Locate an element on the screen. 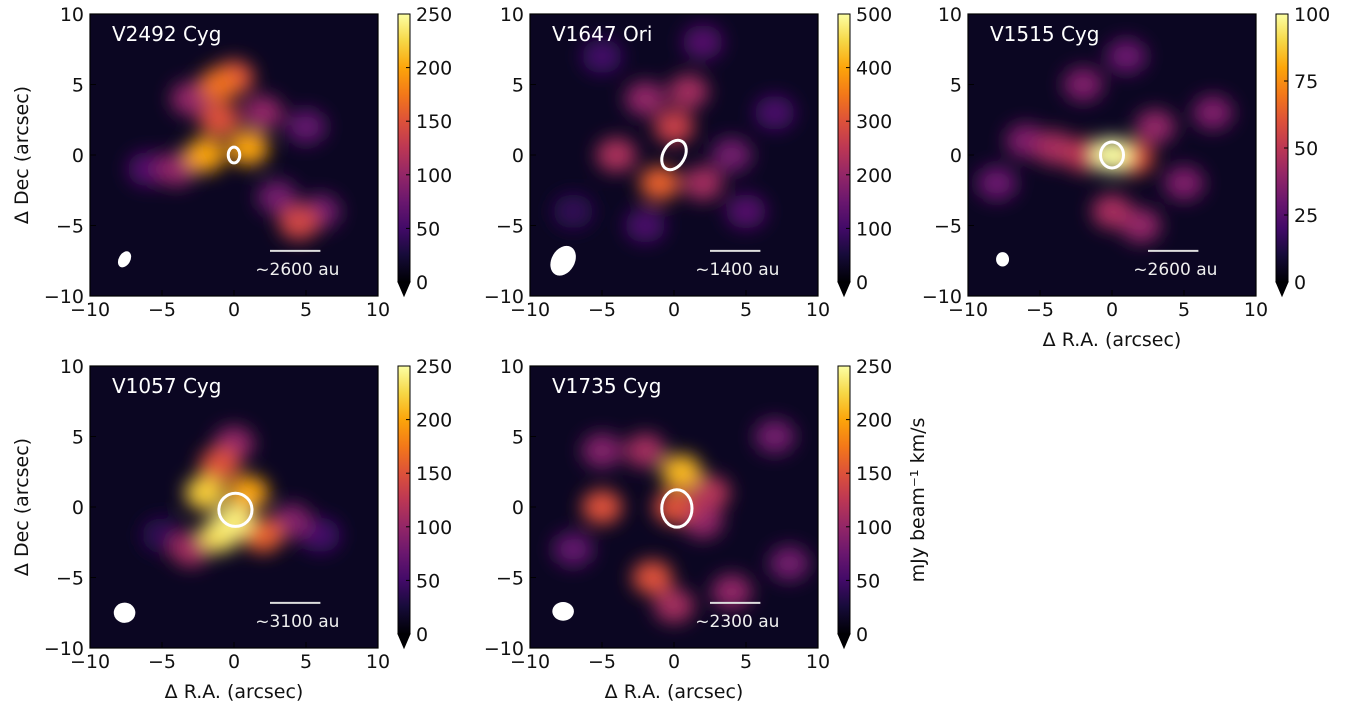 Image resolution: width=1354 pixels, height=708 pixels. y-axis-label: Δ Dec (arcsec) is located at coordinates (22, 507).